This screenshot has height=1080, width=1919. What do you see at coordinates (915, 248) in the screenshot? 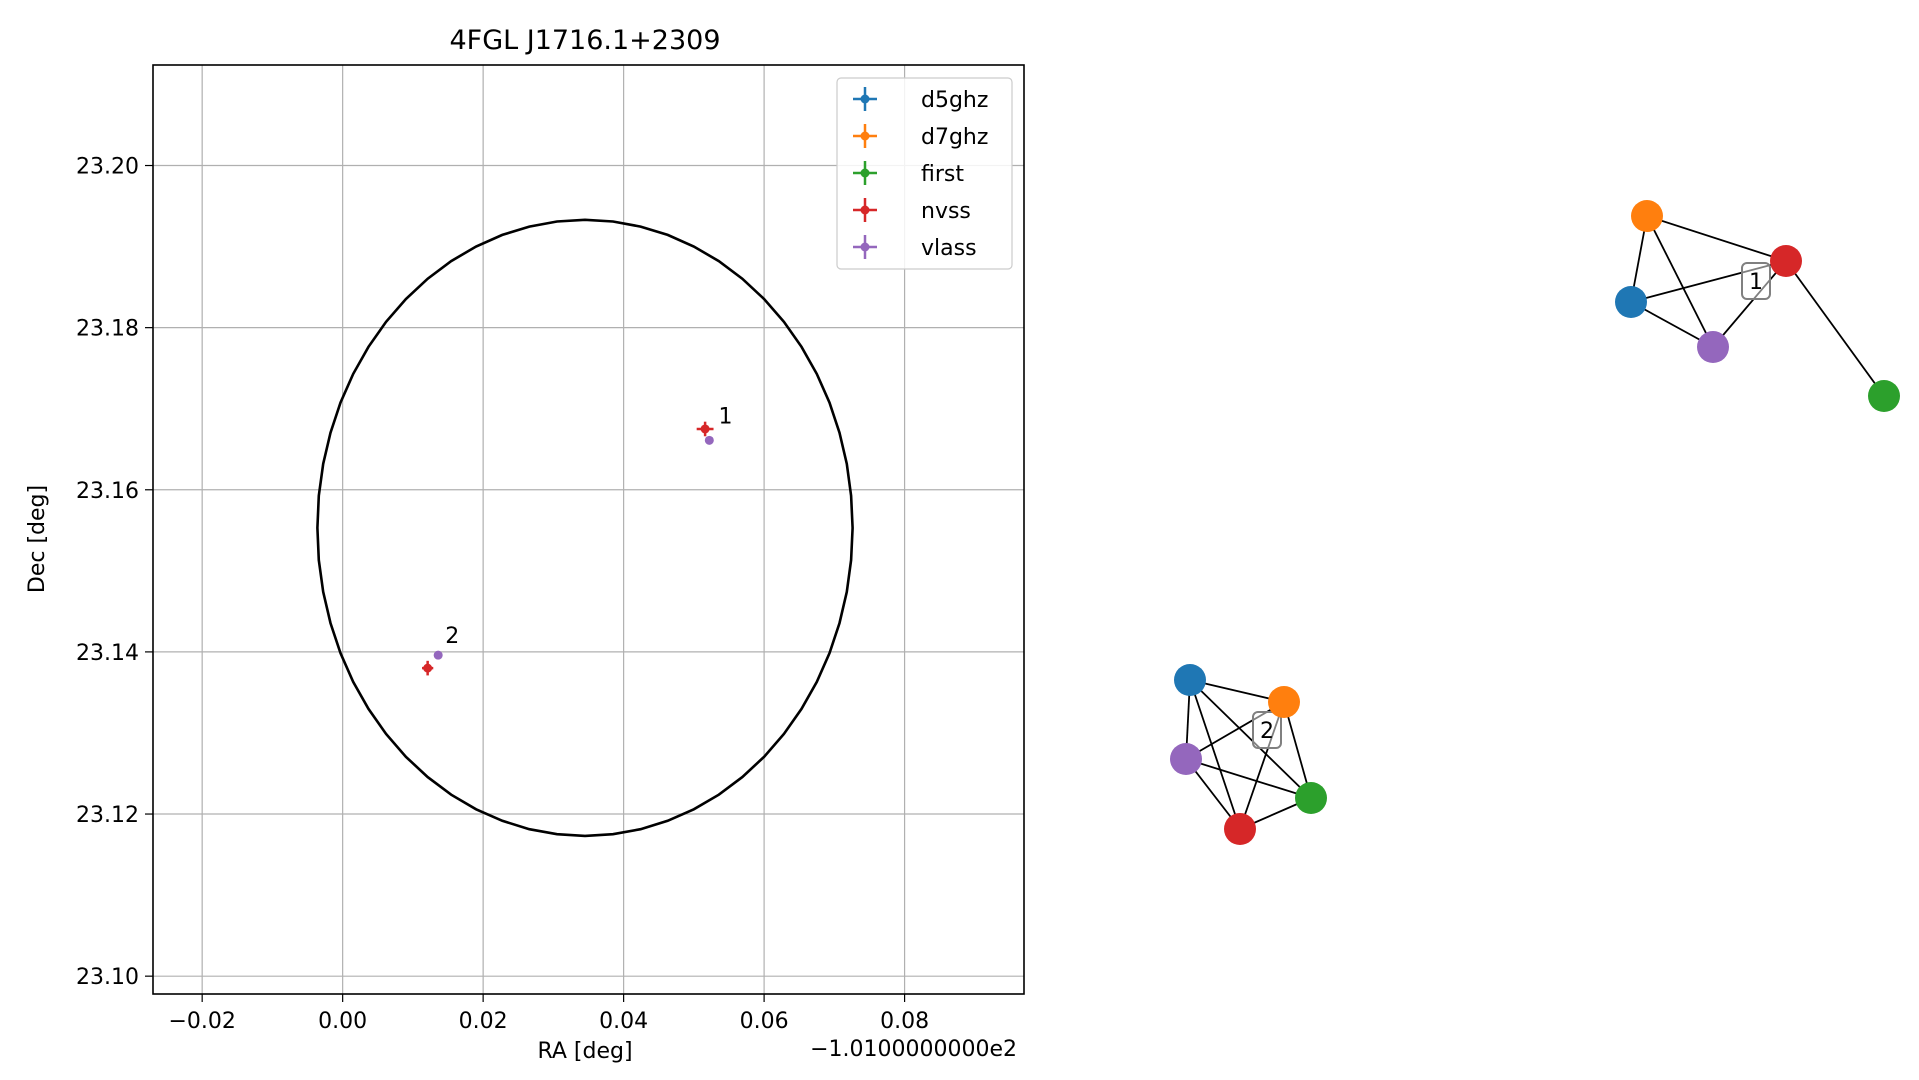
I see `legend-entry-vlass: vlass` at bounding box center [915, 248].